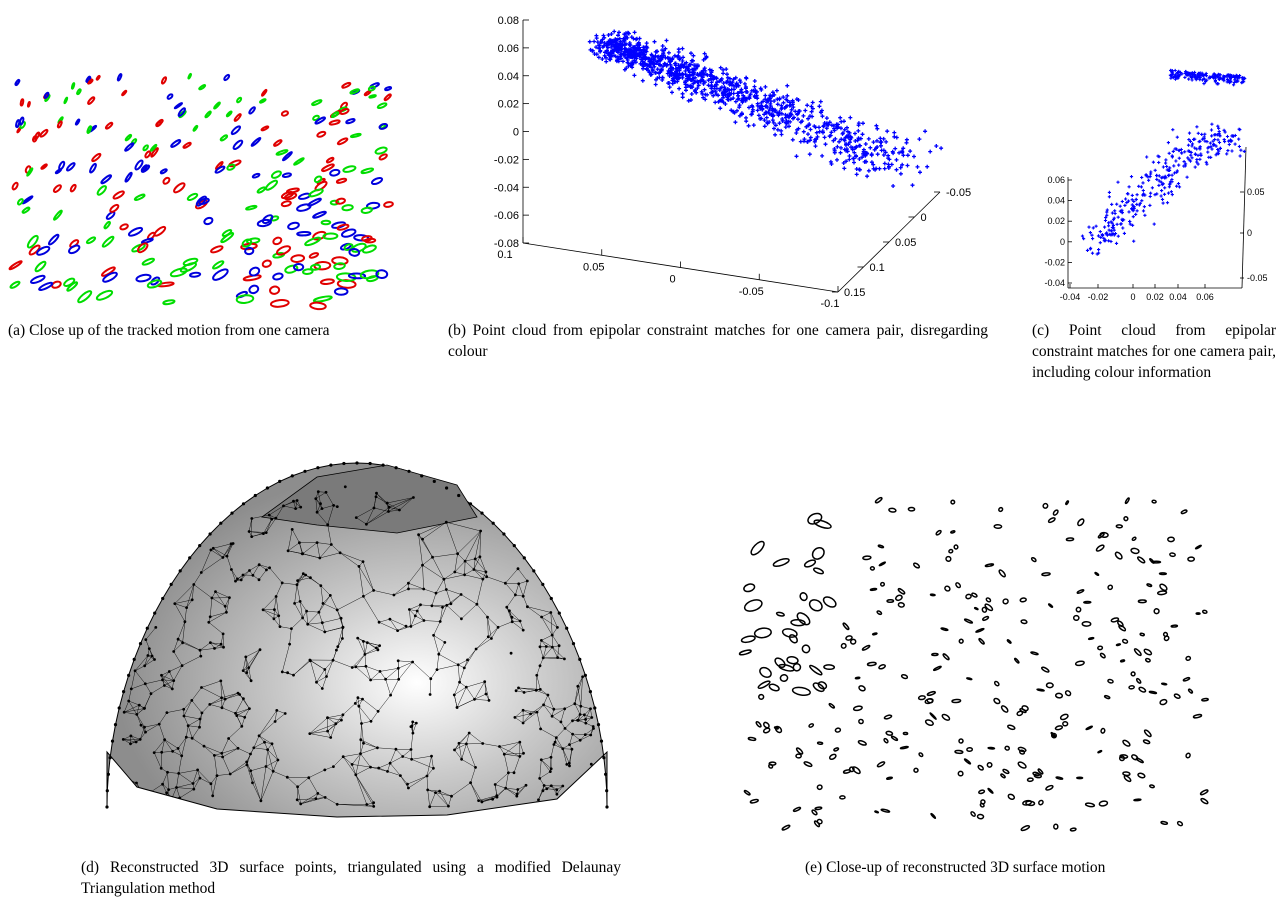  What do you see at coordinates (508, 49) in the screenshot?
I see `z-tick-label: 0.06` at bounding box center [508, 49].